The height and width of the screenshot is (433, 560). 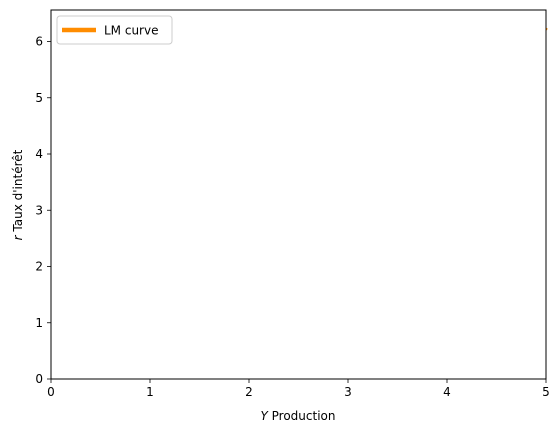 What do you see at coordinates (18, 237) in the screenshot?
I see `y-axis-variable: r` at bounding box center [18, 237].